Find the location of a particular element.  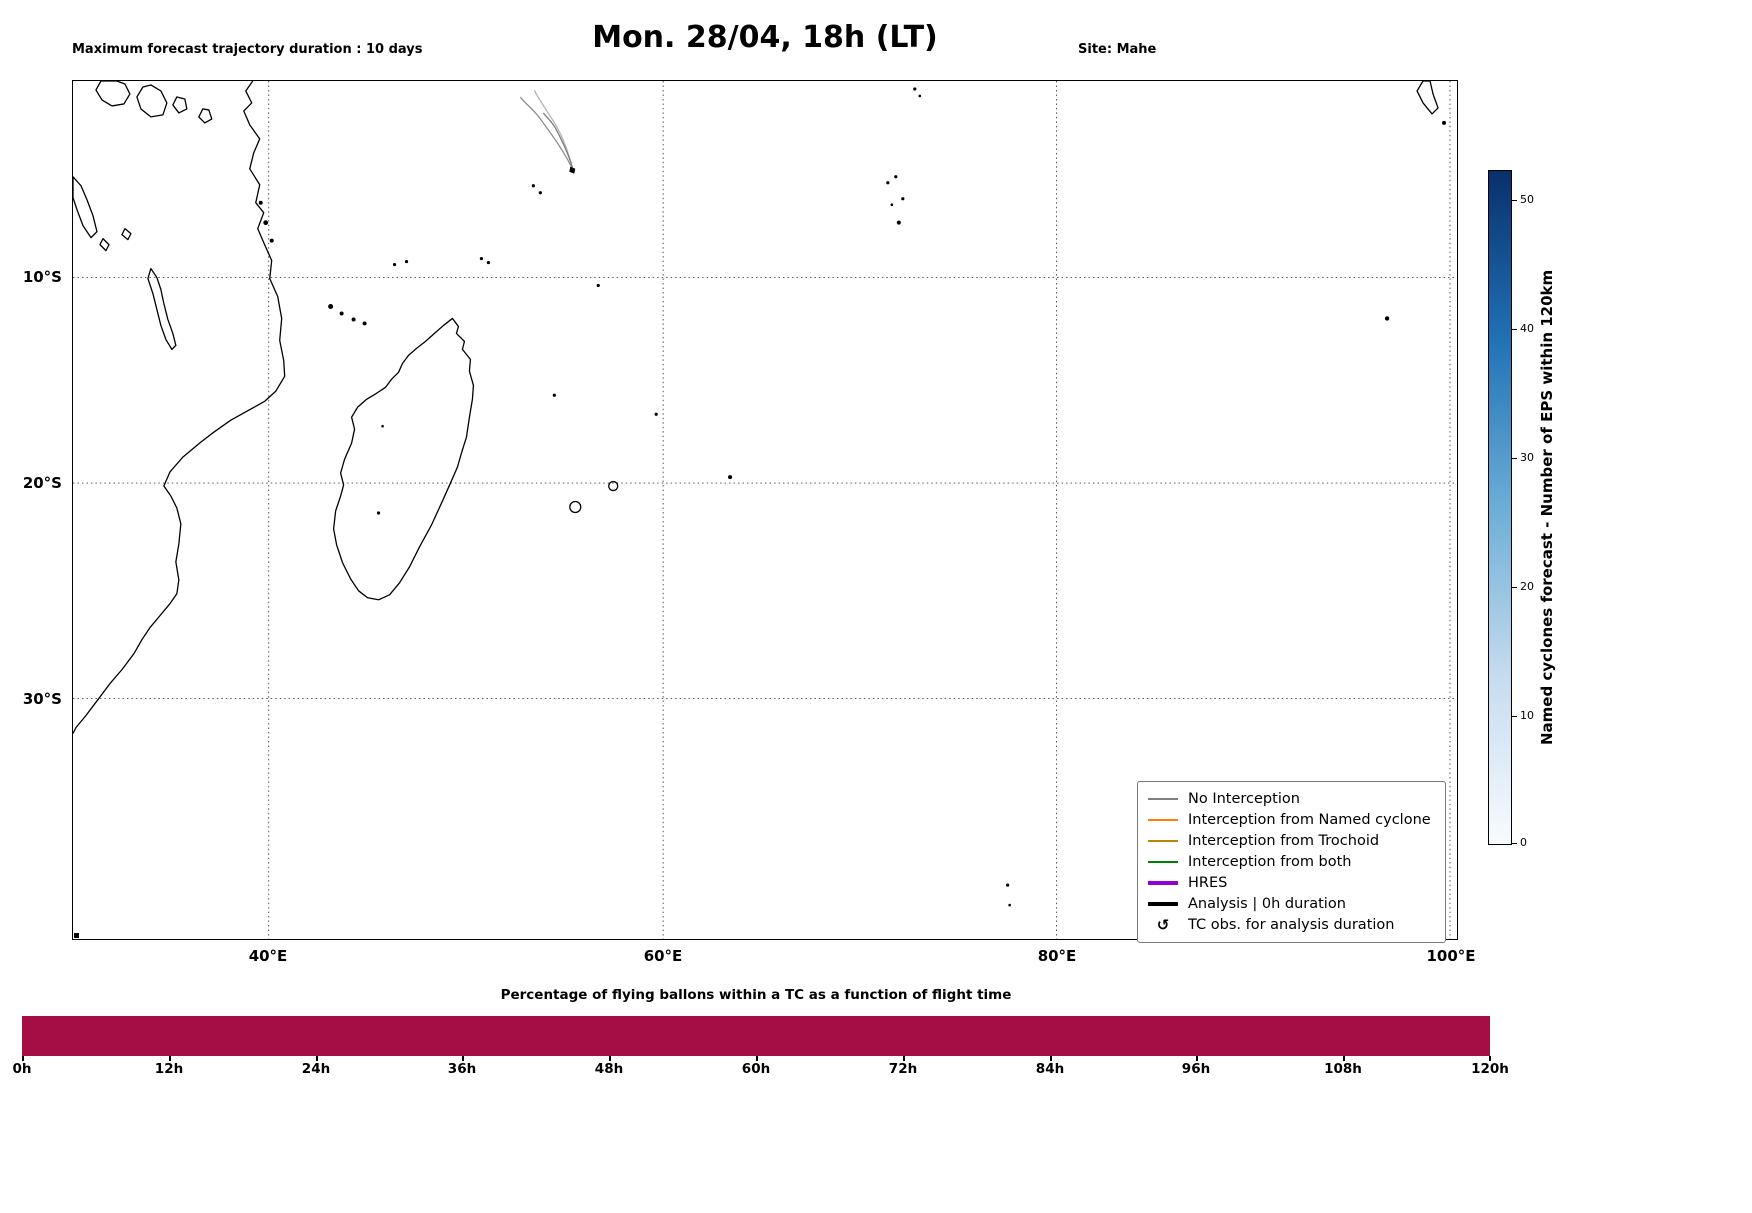

lake-malawi is located at coordinates (162, 309).